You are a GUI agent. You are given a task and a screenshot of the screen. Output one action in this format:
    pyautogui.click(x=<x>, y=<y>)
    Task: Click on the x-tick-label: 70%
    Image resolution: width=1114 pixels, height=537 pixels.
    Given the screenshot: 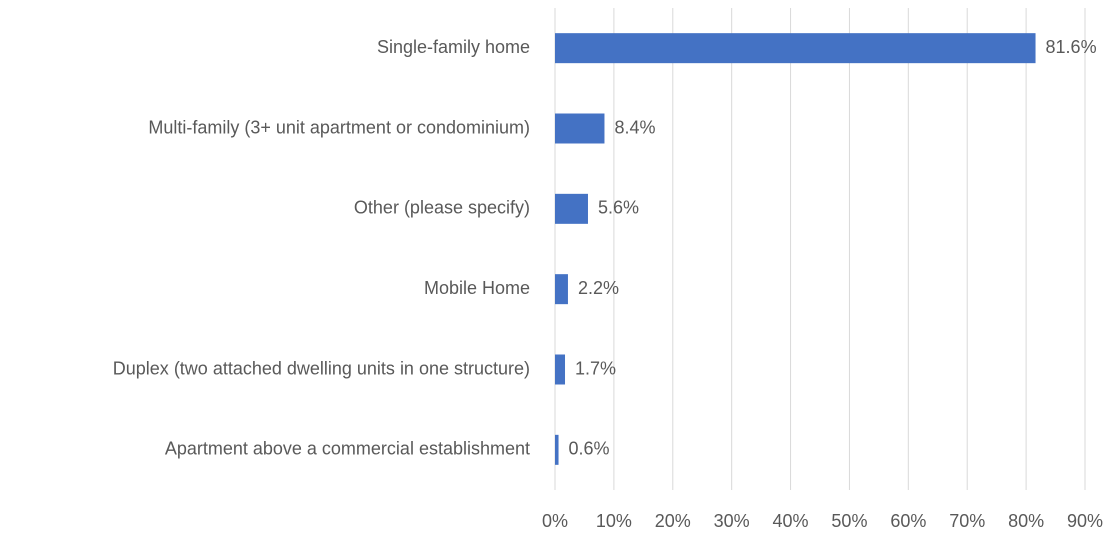 What is the action you would take?
    pyautogui.click(x=967, y=521)
    